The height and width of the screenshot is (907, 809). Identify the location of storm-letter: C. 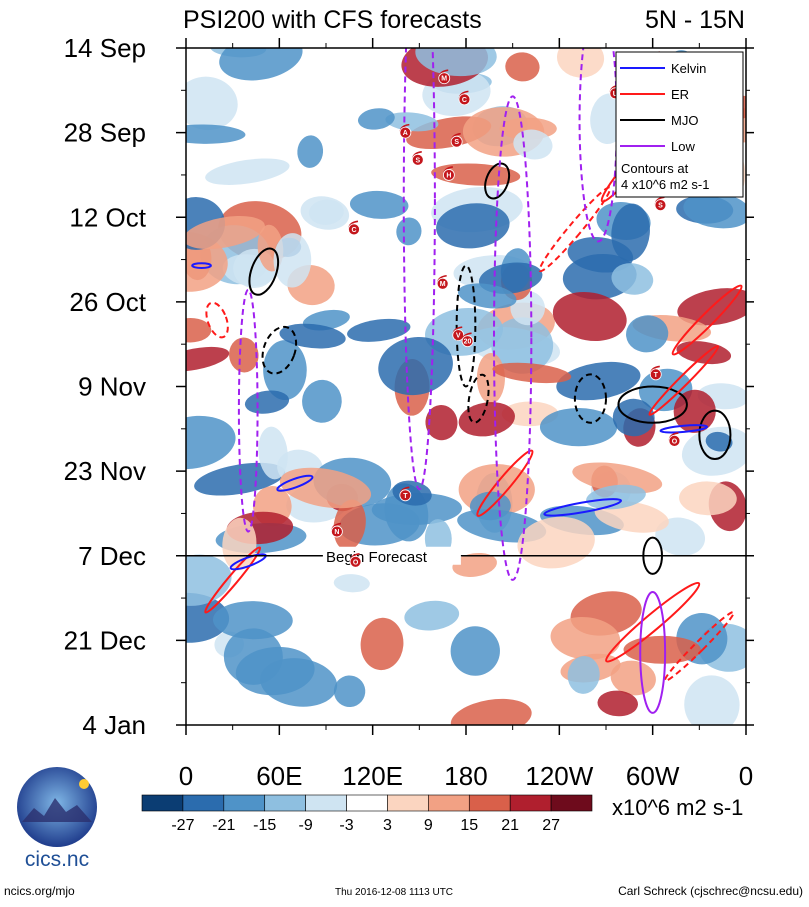
(353, 230).